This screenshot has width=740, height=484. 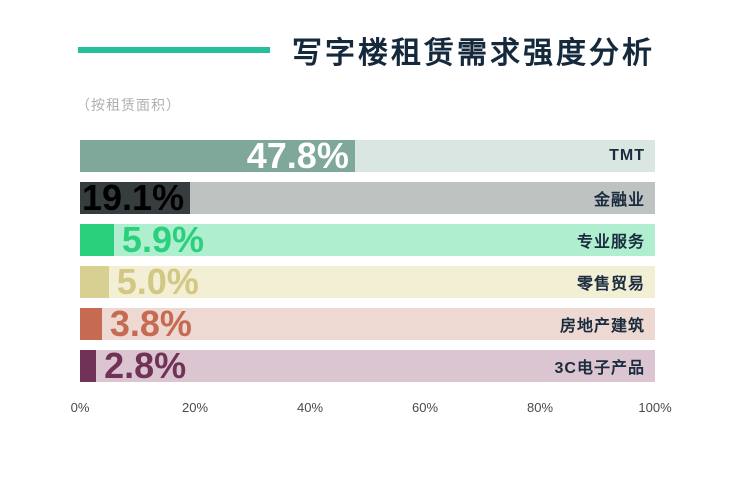 What do you see at coordinates (162, 239) in the screenshot?
I see `bar-value-label: 5.9%` at bounding box center [162, 239].